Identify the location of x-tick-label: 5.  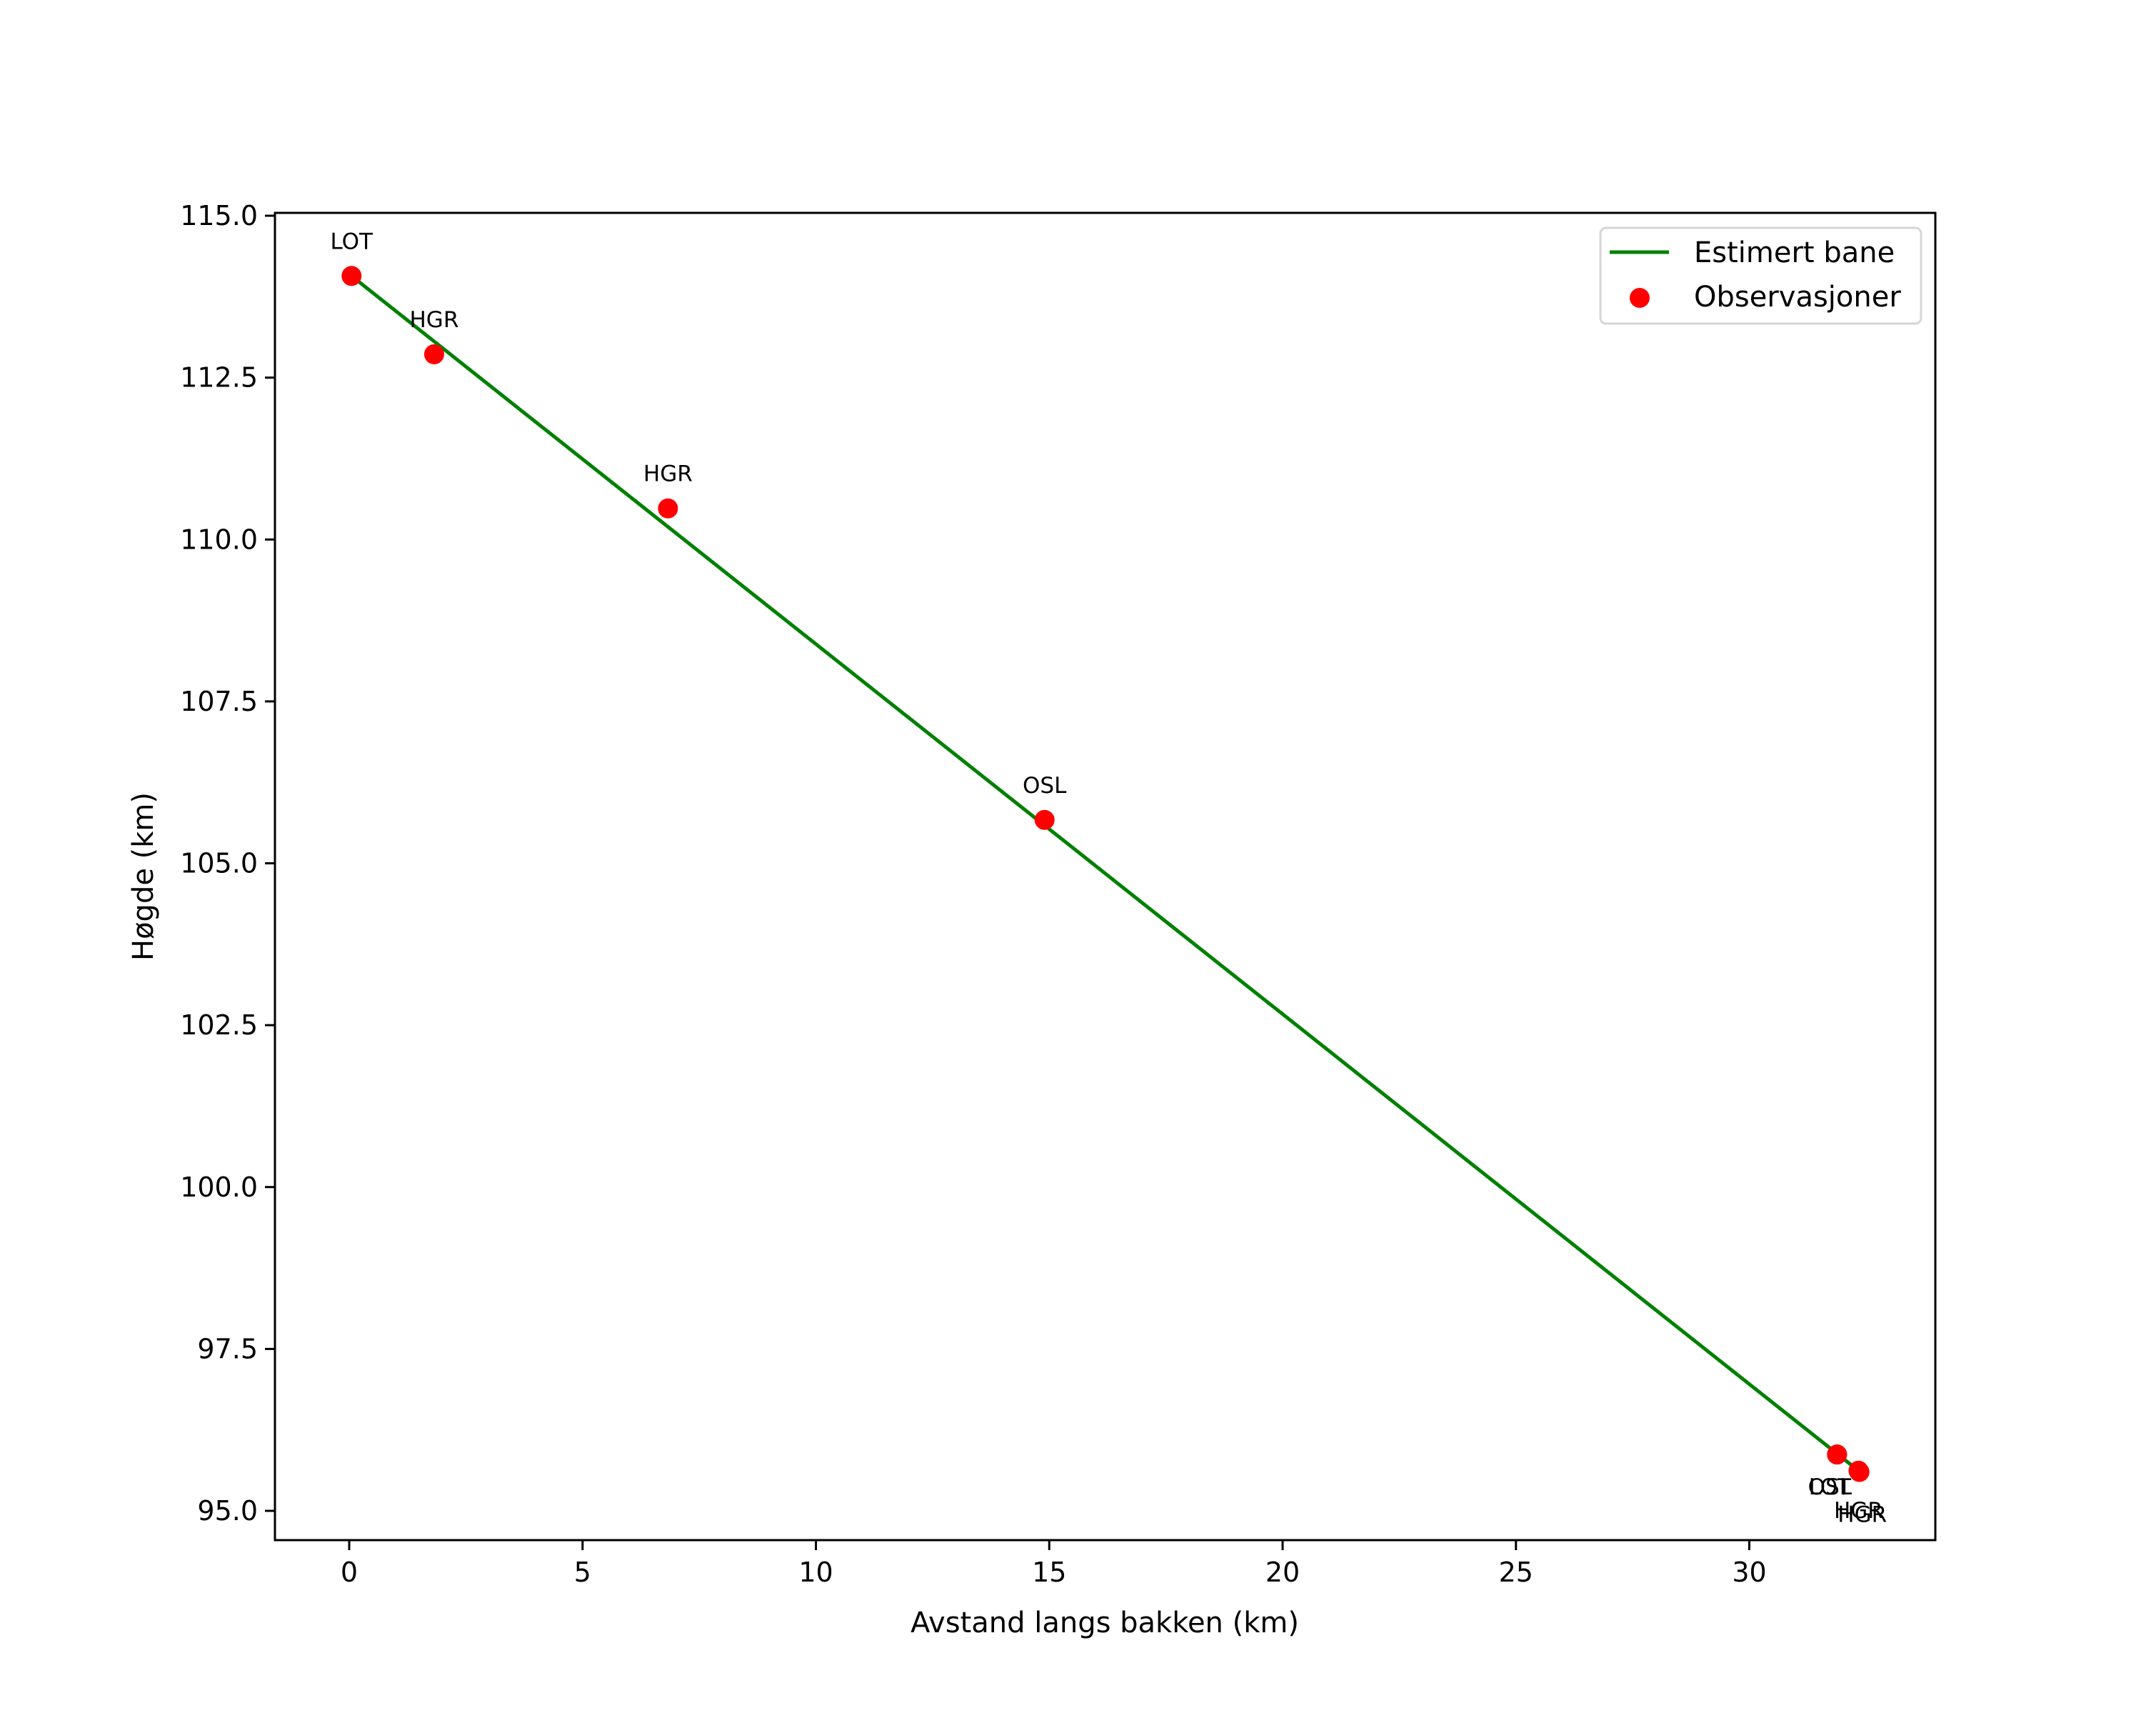
(583, 1572).